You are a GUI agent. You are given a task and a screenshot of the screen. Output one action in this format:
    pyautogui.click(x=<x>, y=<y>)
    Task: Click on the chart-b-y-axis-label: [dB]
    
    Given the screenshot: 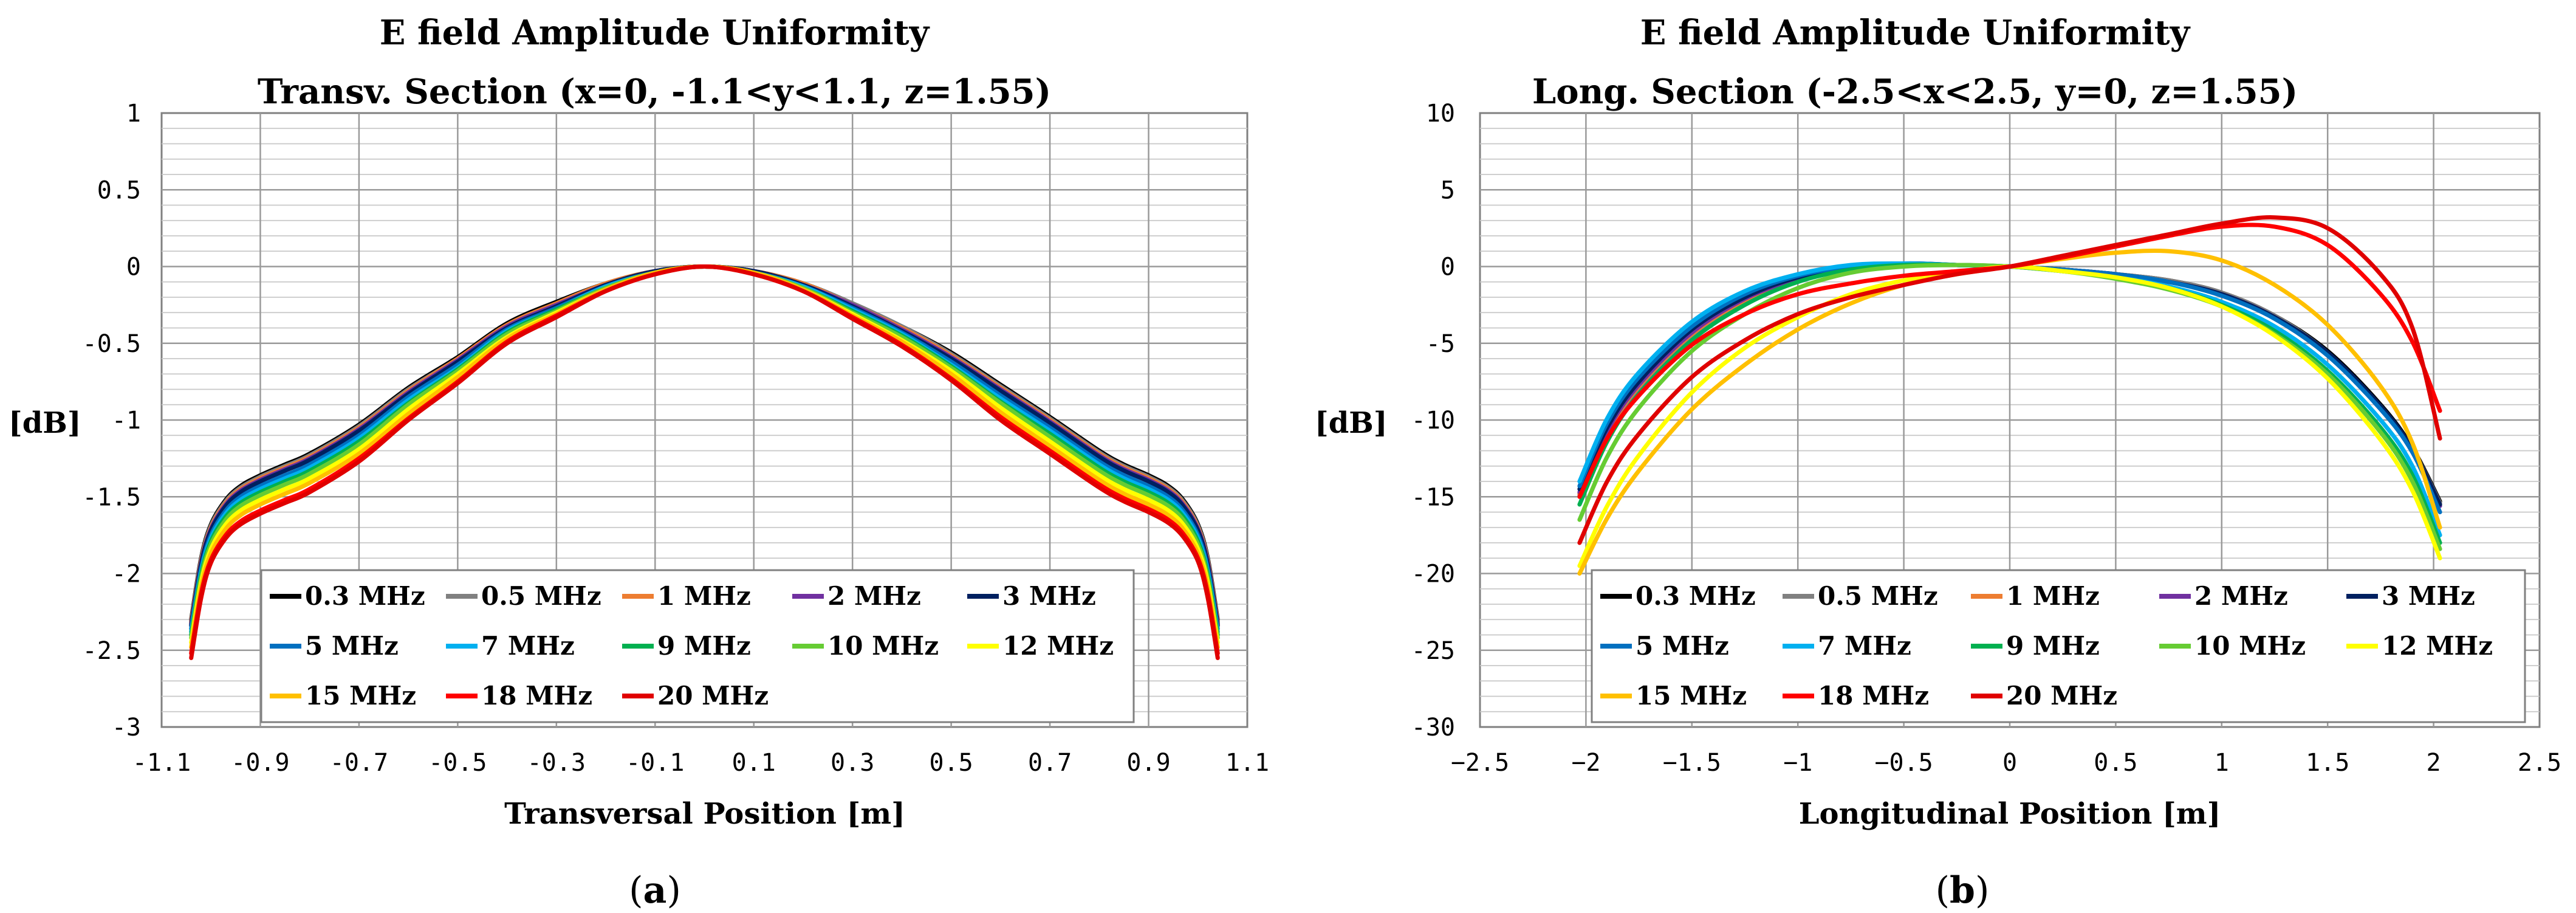 What is the action you would take?
    pyautogui.click(x=1351, y=423)
    